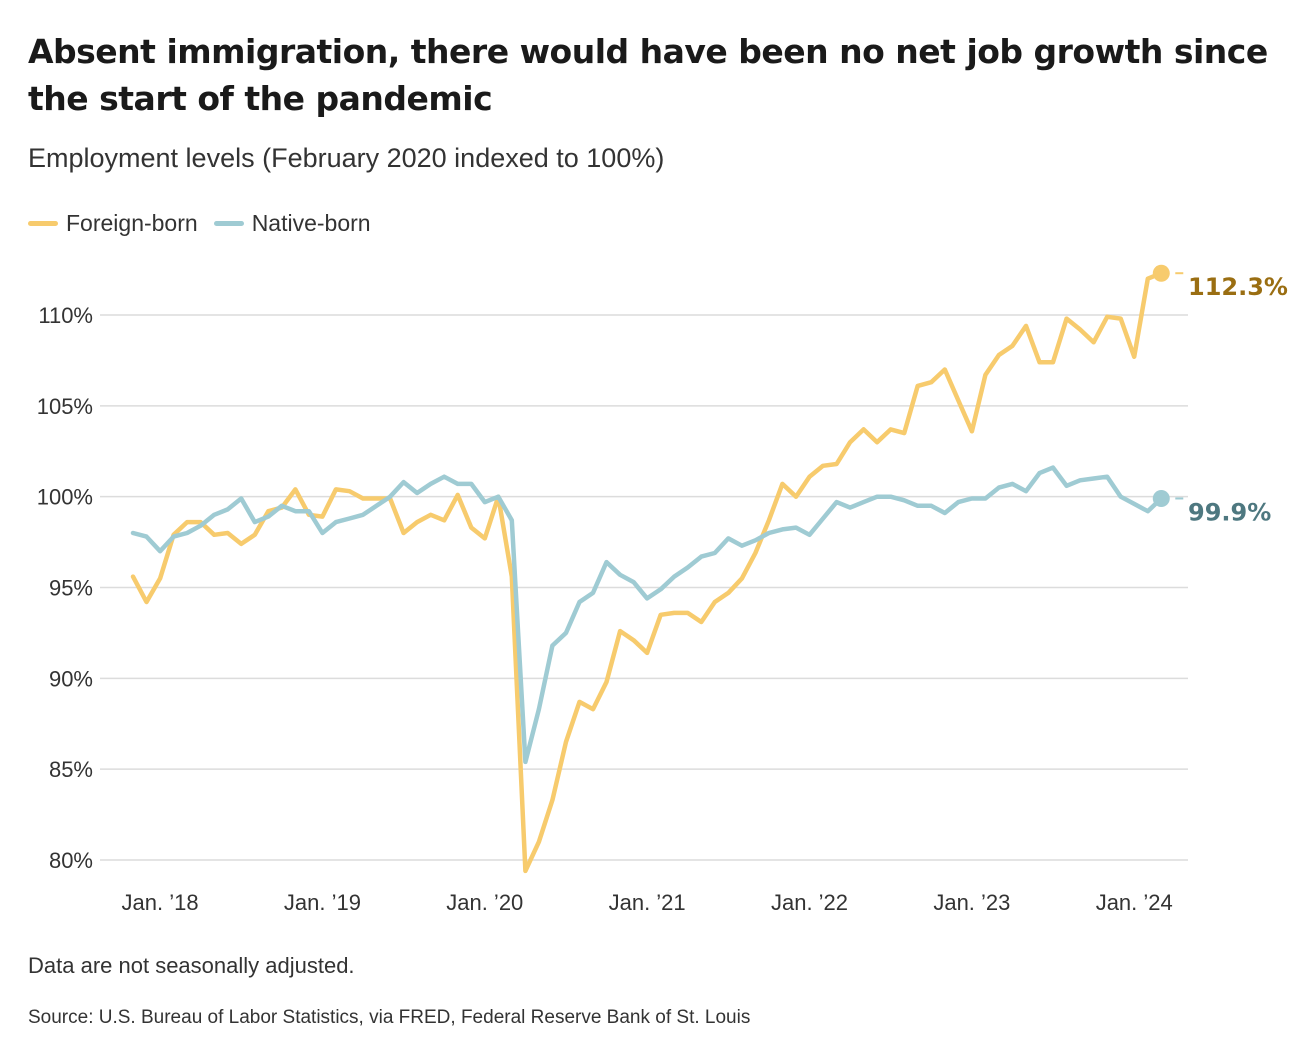 Image resolution: width=1304 pixels, height=1054 pixels. I want to click on end-point-native-born, so click(1161, 498).